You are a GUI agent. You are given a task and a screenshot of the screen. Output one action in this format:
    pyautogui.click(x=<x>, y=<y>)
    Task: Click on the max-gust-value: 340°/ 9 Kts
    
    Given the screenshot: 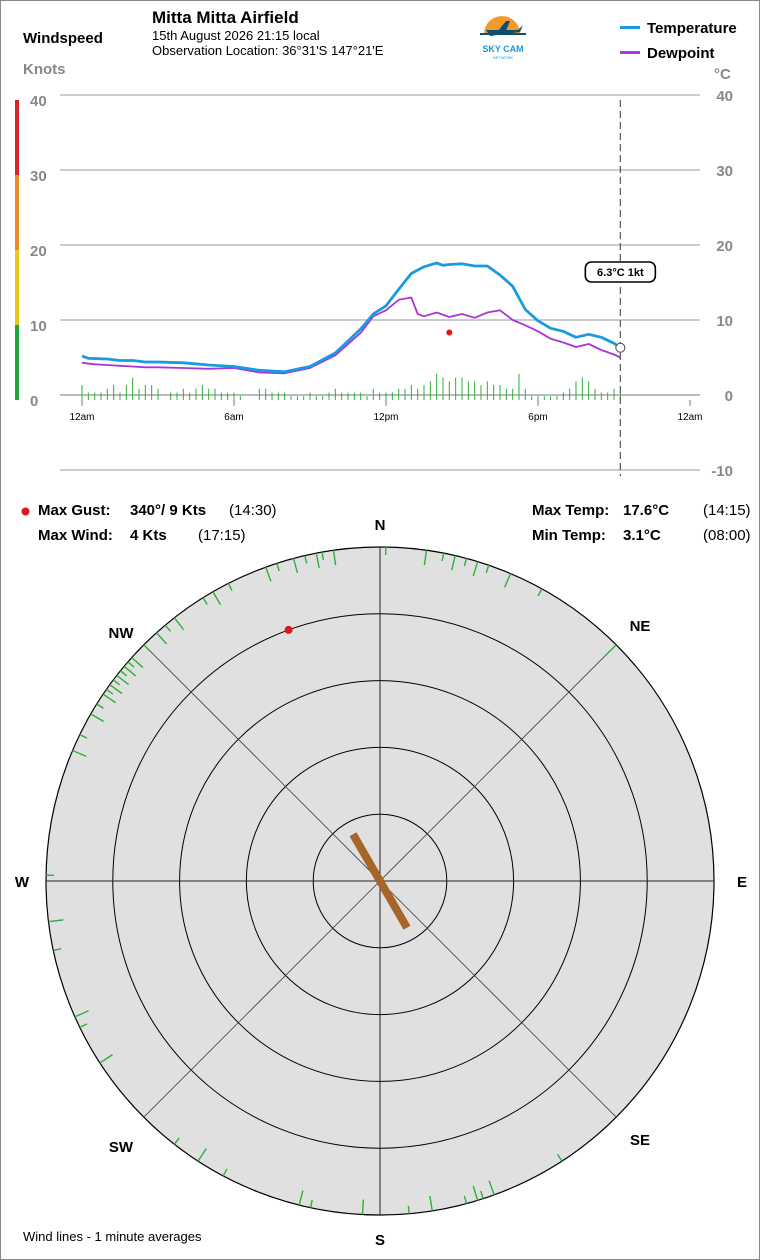 What is the action you would take?
    pyautogui.click(x=168, y=510)
    